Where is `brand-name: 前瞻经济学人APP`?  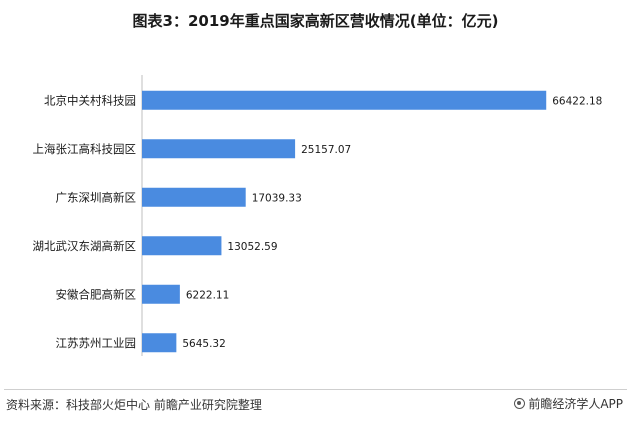
brand-name: 前瞻经济学人APP is located at coordinates (575, 404).